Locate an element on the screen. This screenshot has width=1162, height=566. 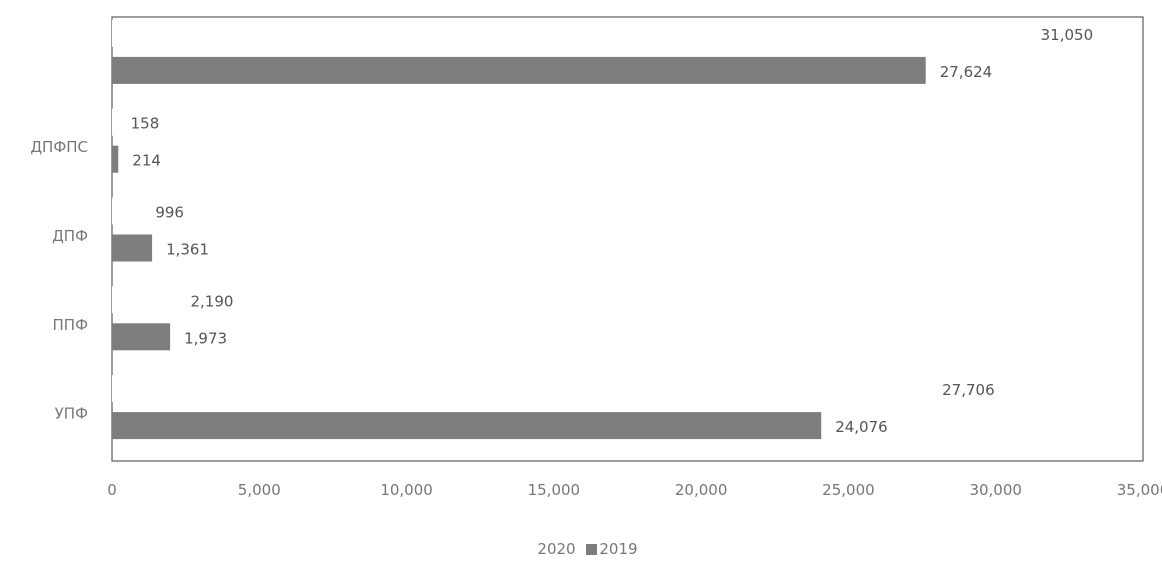
legend-item-2020: 2020 is located at coordinates (550, 549).